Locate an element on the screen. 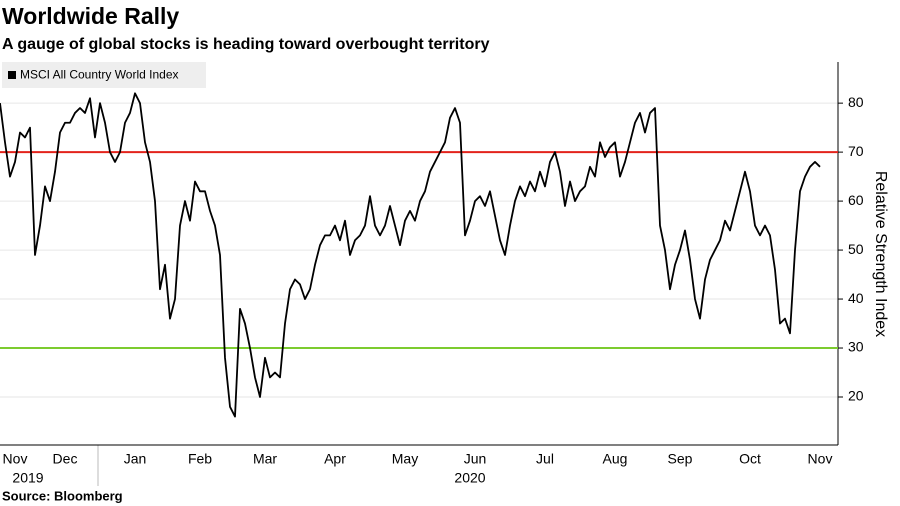 The height and width of the screenshot is (506, 900). y-tick-label: 20 is located at coordinates (856, 396).